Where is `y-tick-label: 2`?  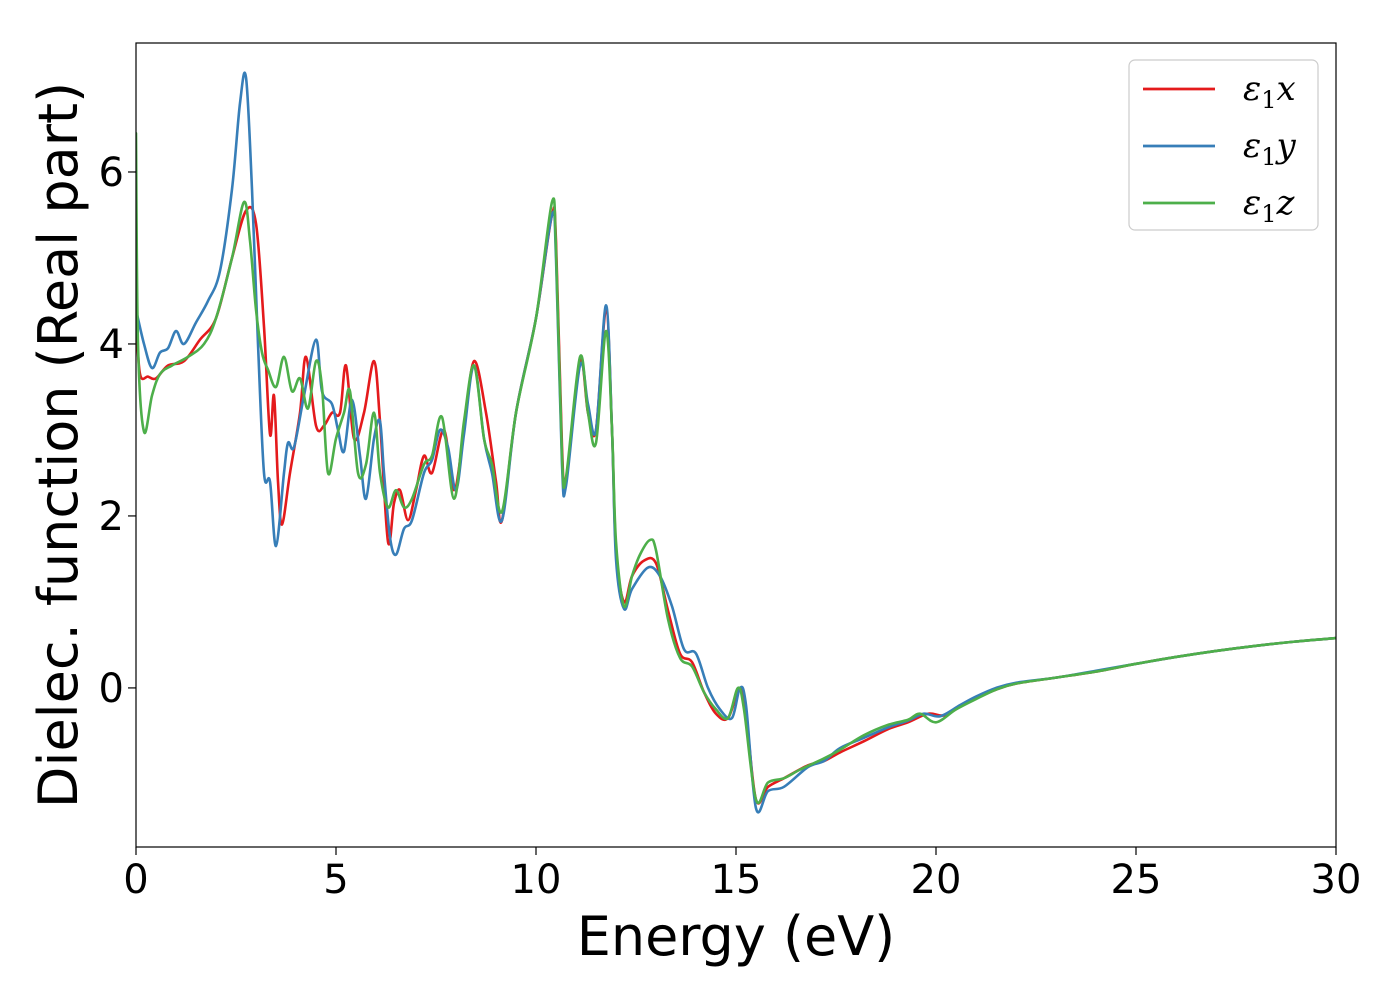 y-tick-label: 2 is located at coordinates (111, 517).